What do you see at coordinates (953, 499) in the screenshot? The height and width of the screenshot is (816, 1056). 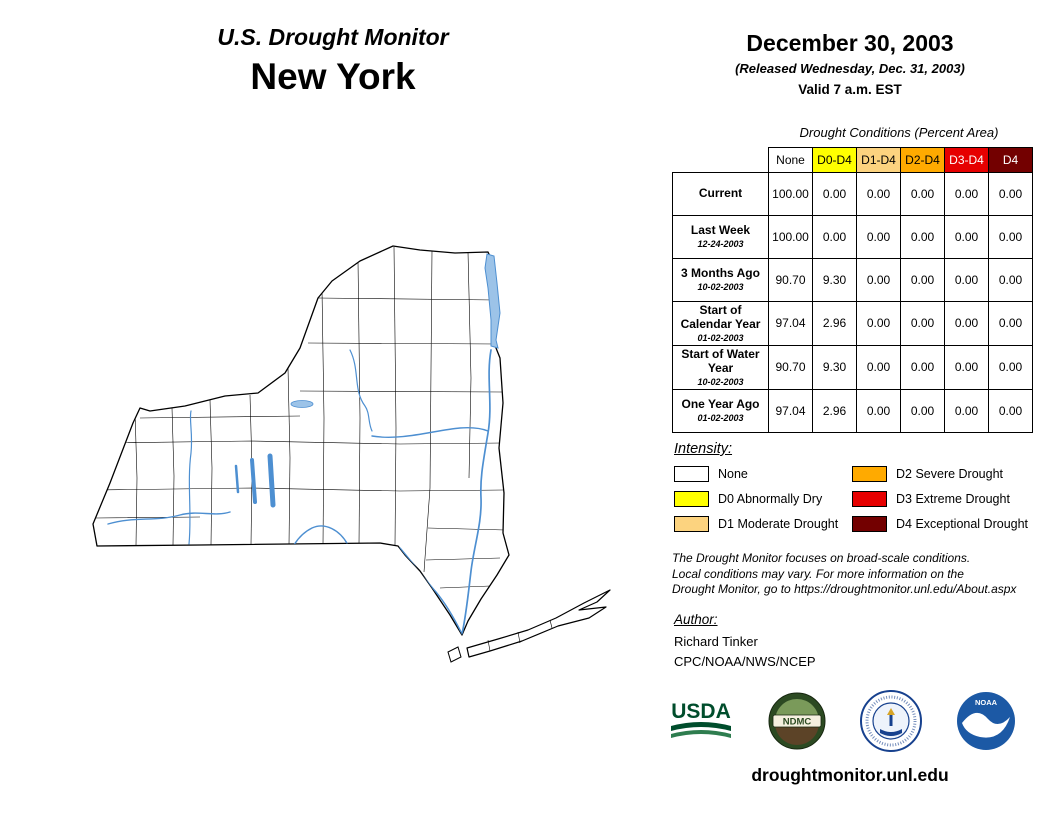 I see `legend-label: D3 Extreme Drought` at bounding box center [953, 499].